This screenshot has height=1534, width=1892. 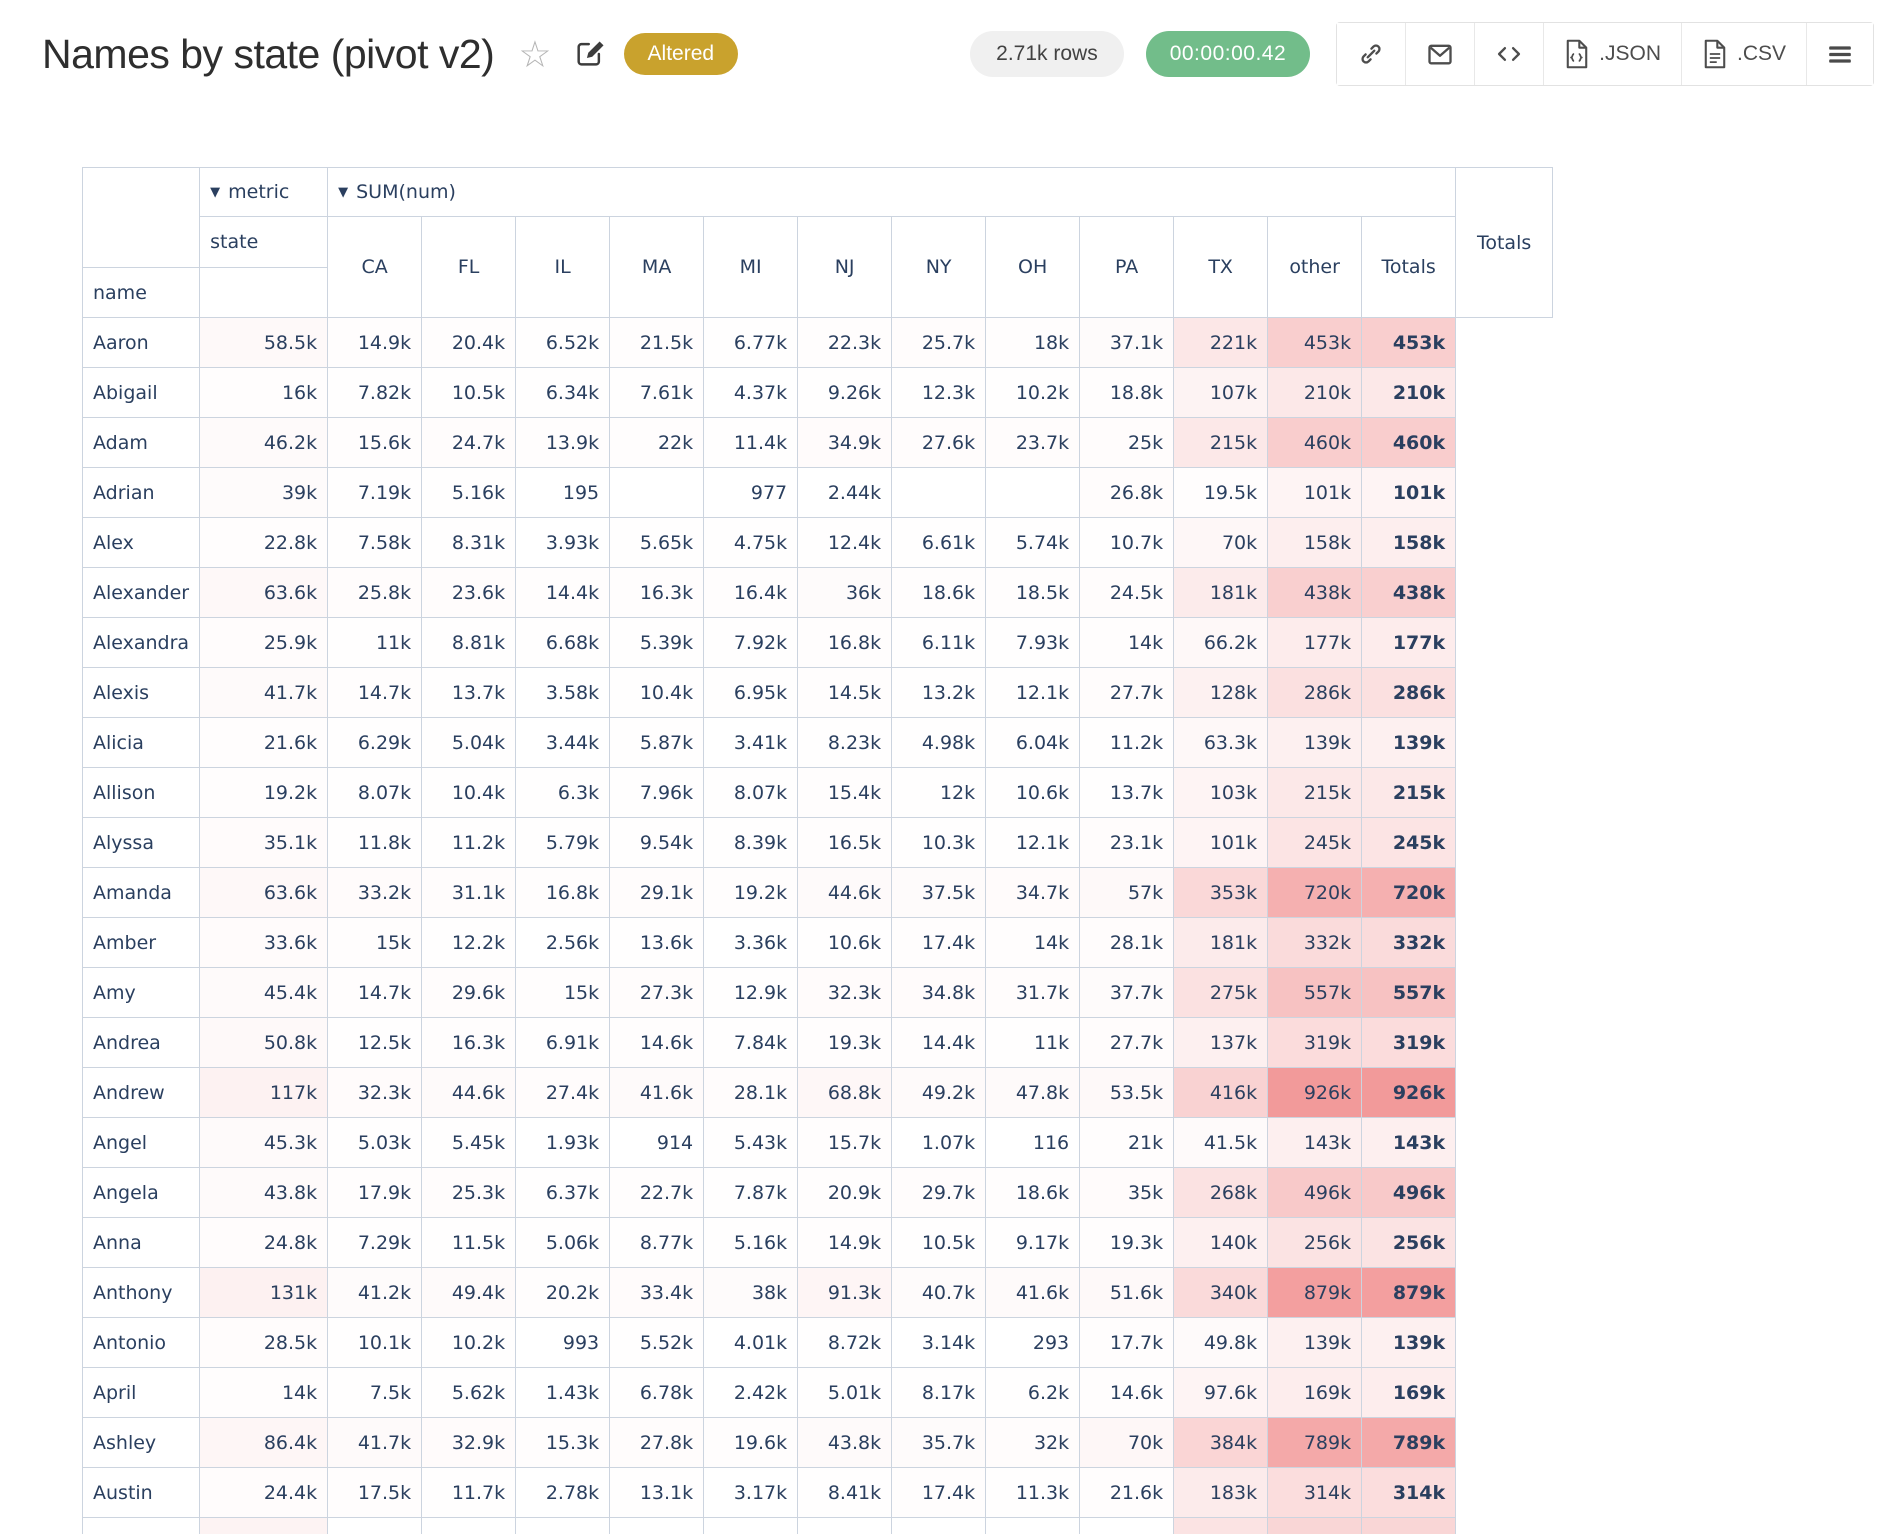 I want to click on pivot-cell: 5.65k, so click(x=657, y=542).